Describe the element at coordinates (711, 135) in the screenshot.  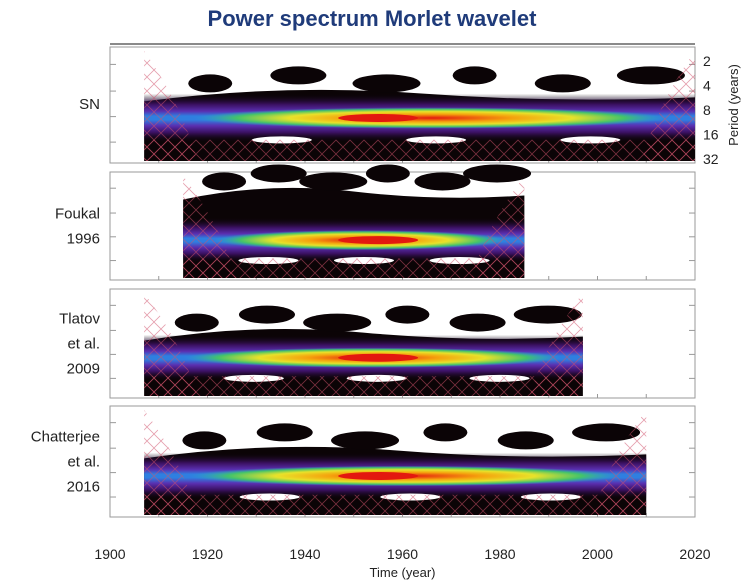
I see `y-tick-label: 16` at that location.